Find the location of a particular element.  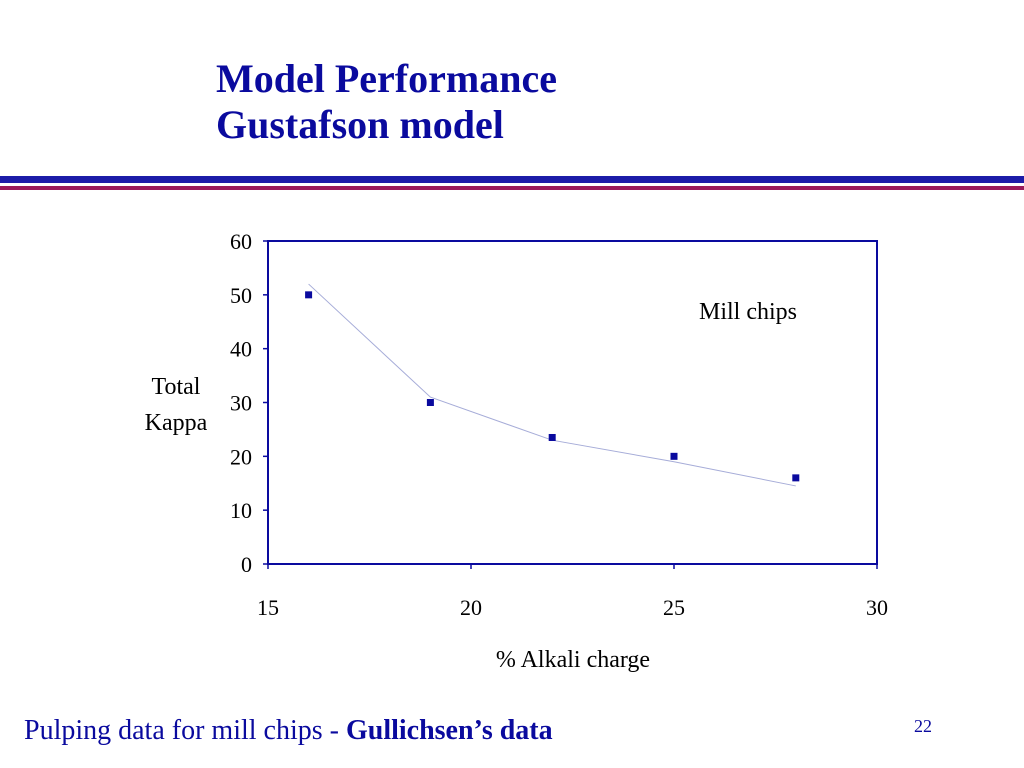

data-points is located at coordinates (552, 386).